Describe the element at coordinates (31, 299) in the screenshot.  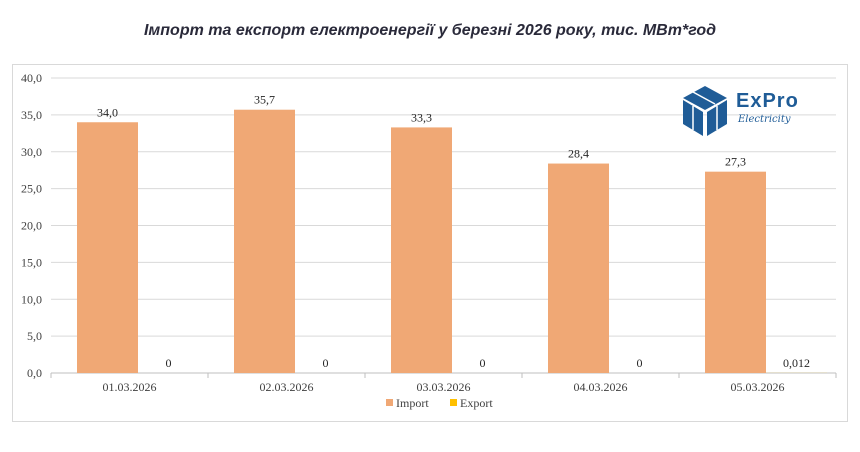
I see `y-tick-label: 10,0` at that location.